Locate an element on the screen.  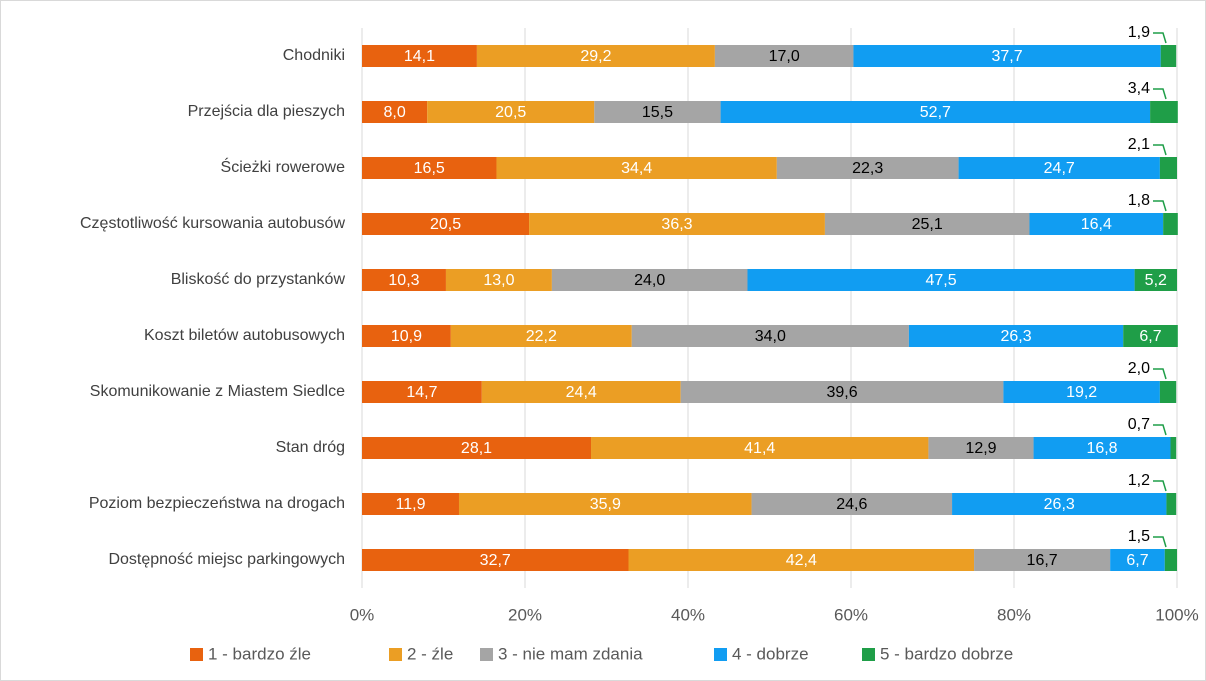
data-label: 32,7 is located at coordinates (495, 560).